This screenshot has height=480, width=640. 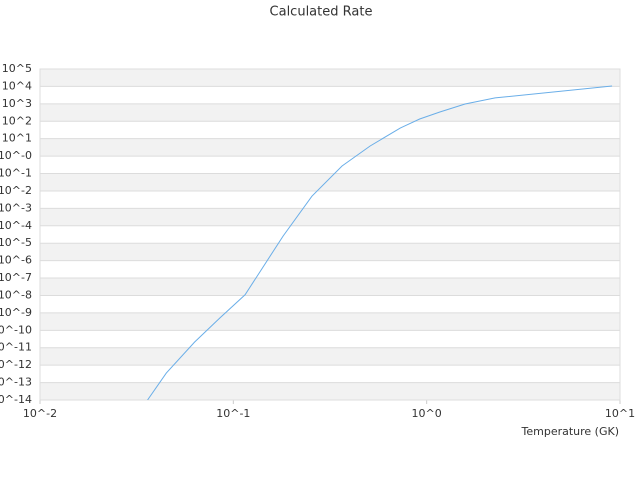 I want to click on x-tick-label: 10^1, so click(x=620, y=413).